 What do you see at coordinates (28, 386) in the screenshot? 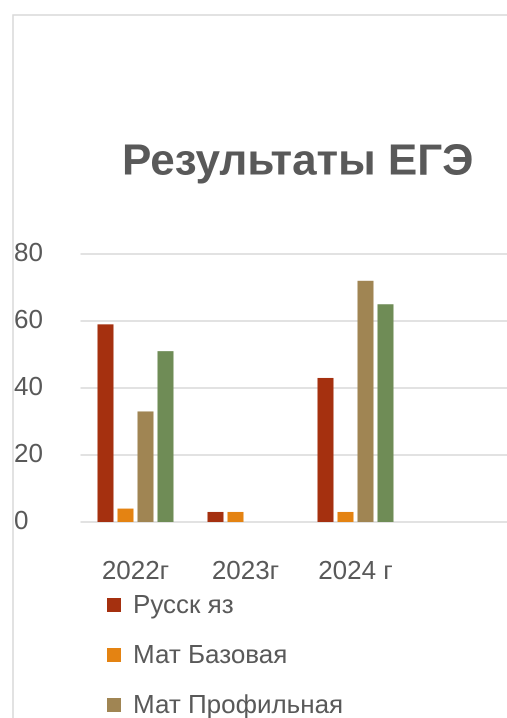
I see `y-tick-label: 40` at bounding box center [28, 386].